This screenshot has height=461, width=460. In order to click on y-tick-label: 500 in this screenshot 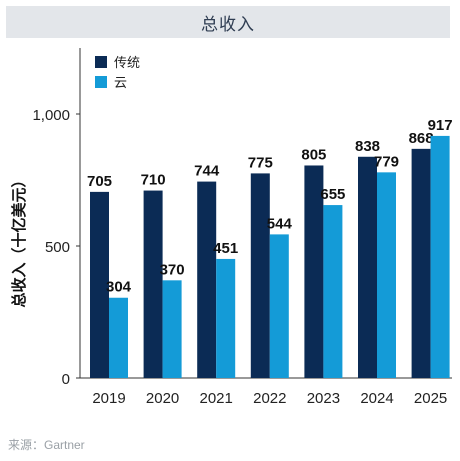, I will do `click(57, 247)`.